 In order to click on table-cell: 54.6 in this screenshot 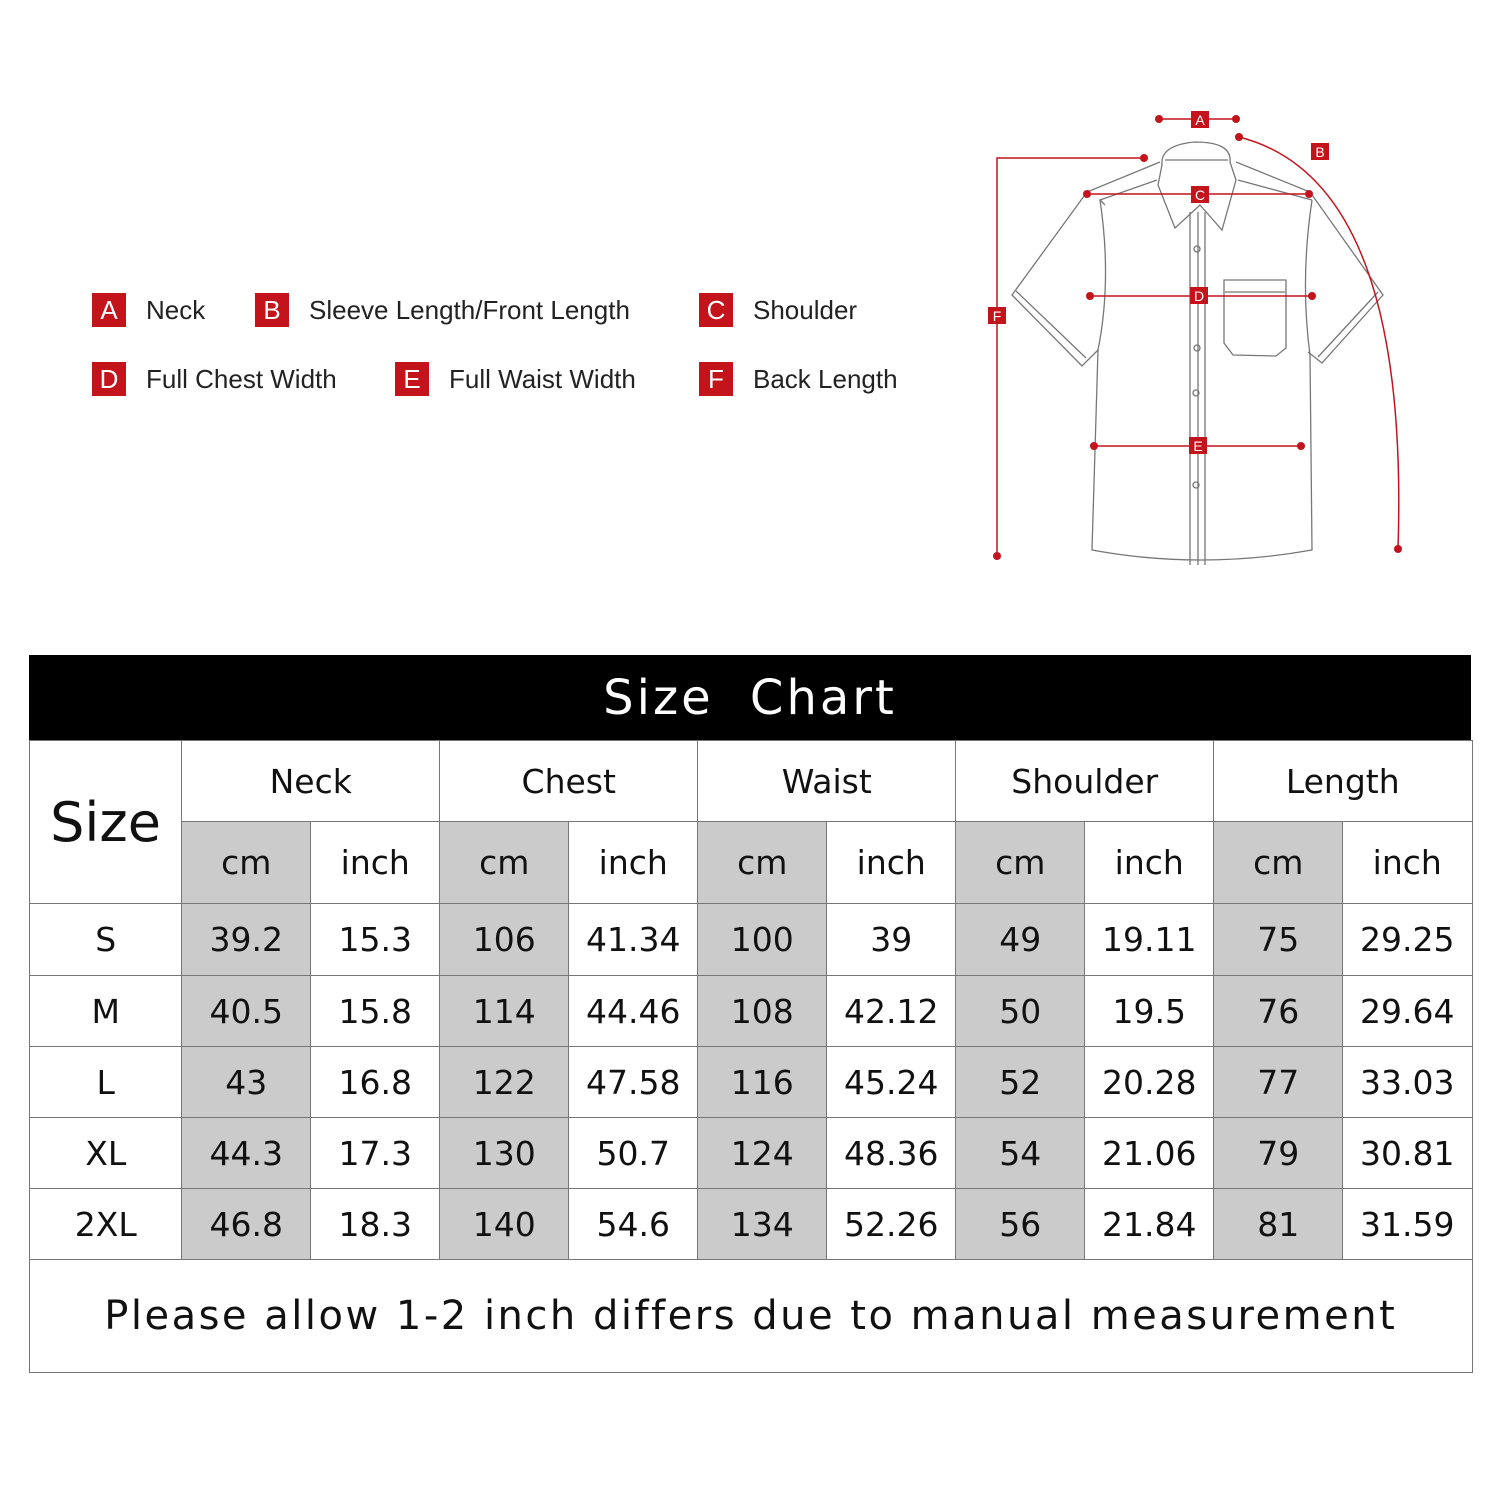, I will do `click(633, 1224)`.